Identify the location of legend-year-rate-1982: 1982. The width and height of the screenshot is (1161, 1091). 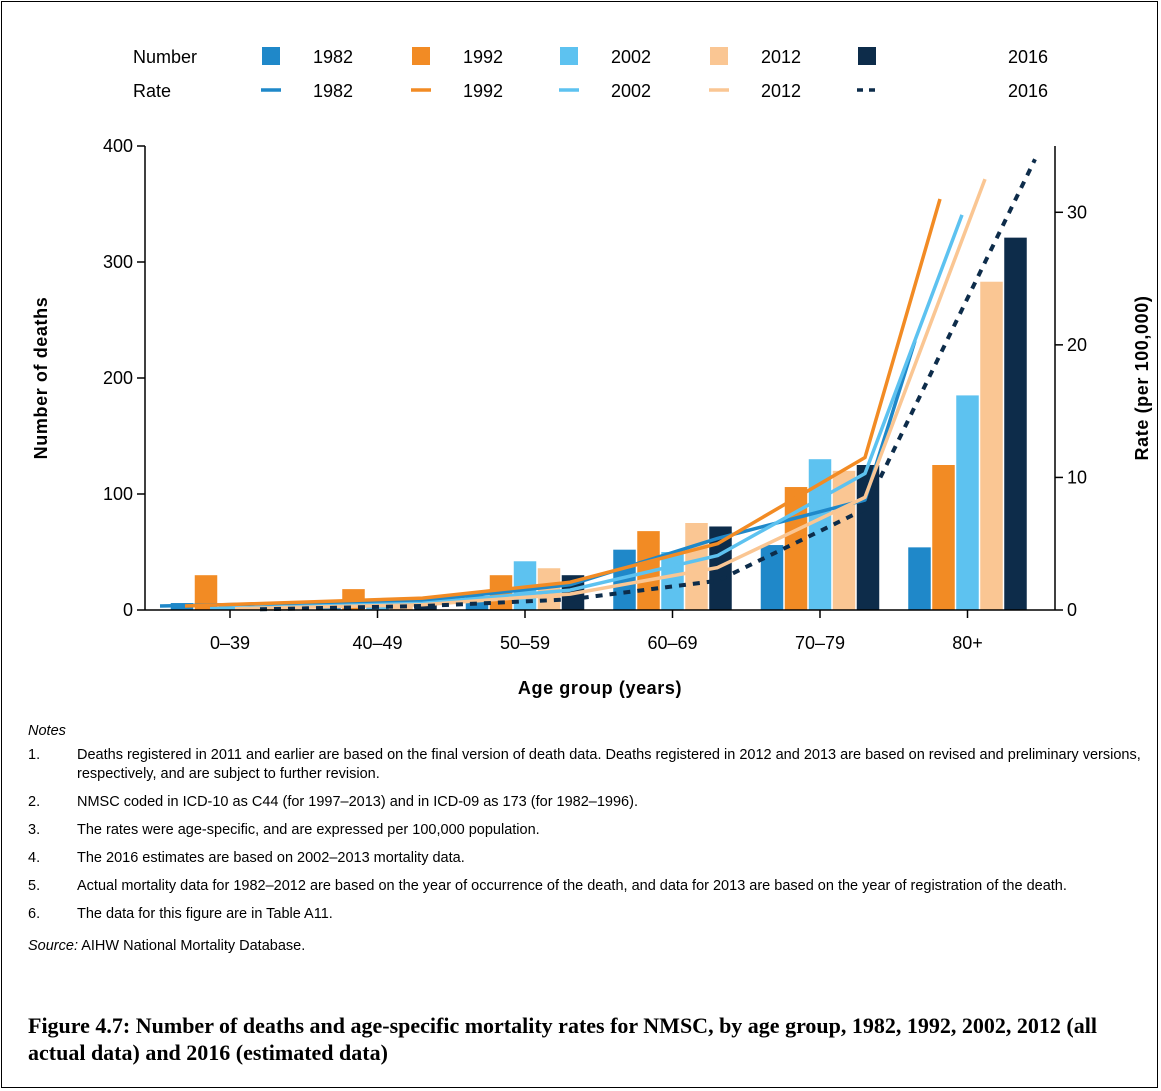
(333, 91).